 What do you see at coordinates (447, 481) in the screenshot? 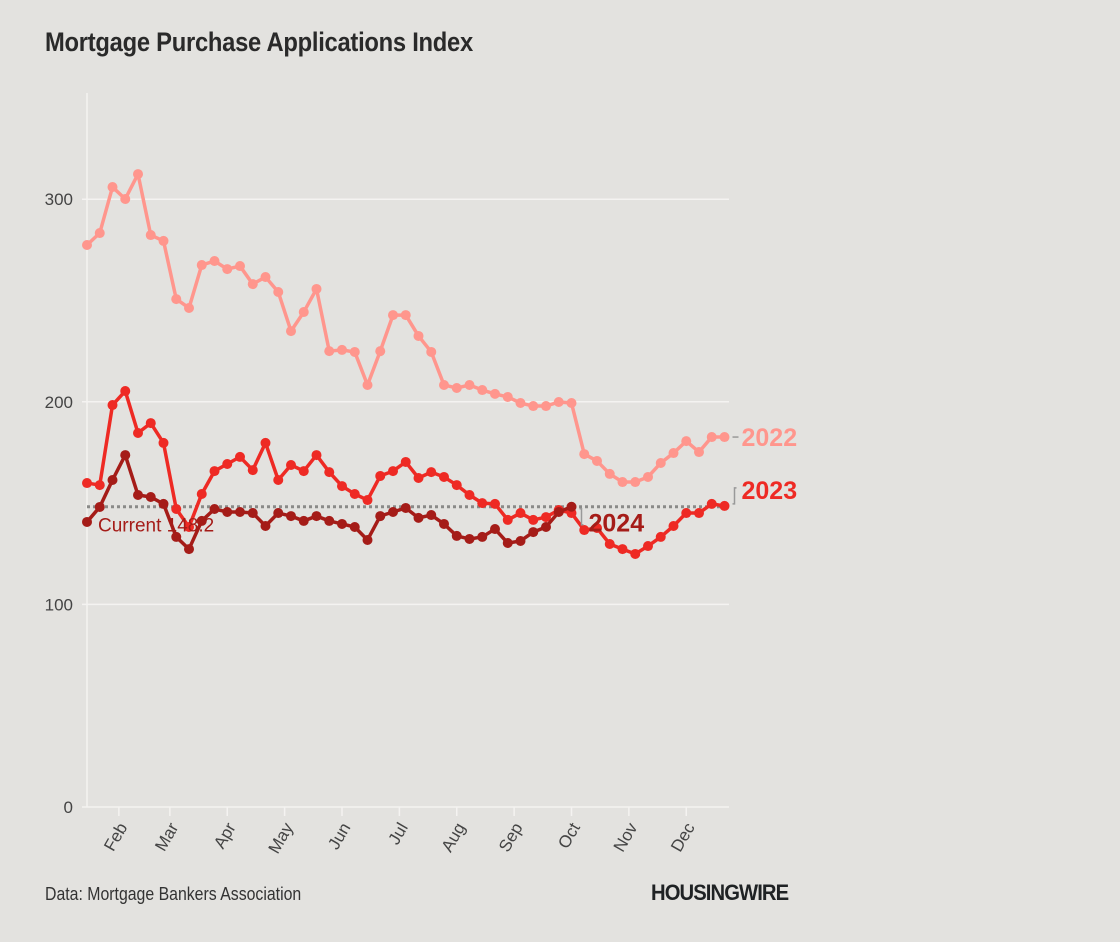
I see `series-labels: 2022 2023 2024 Current 148.2` at bounding box center [447, 481].